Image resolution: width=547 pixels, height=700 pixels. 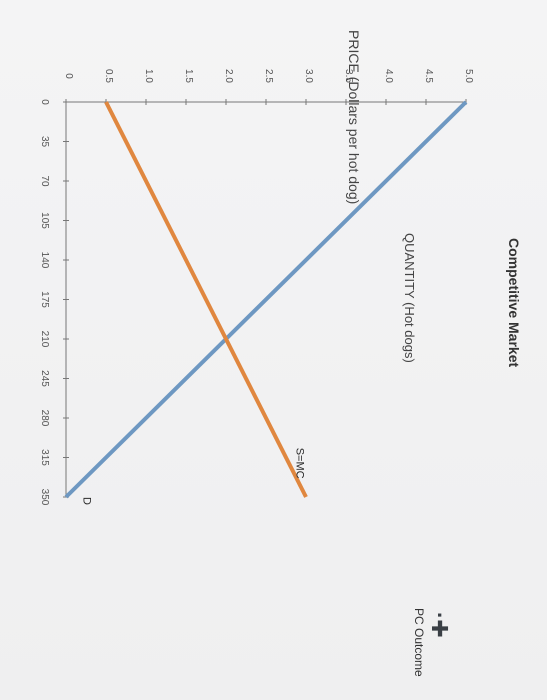 What do you see at coordinates (44, 457) in the screenshot?
I see `x-tick-label: 315` at bounding box center [44, 457].